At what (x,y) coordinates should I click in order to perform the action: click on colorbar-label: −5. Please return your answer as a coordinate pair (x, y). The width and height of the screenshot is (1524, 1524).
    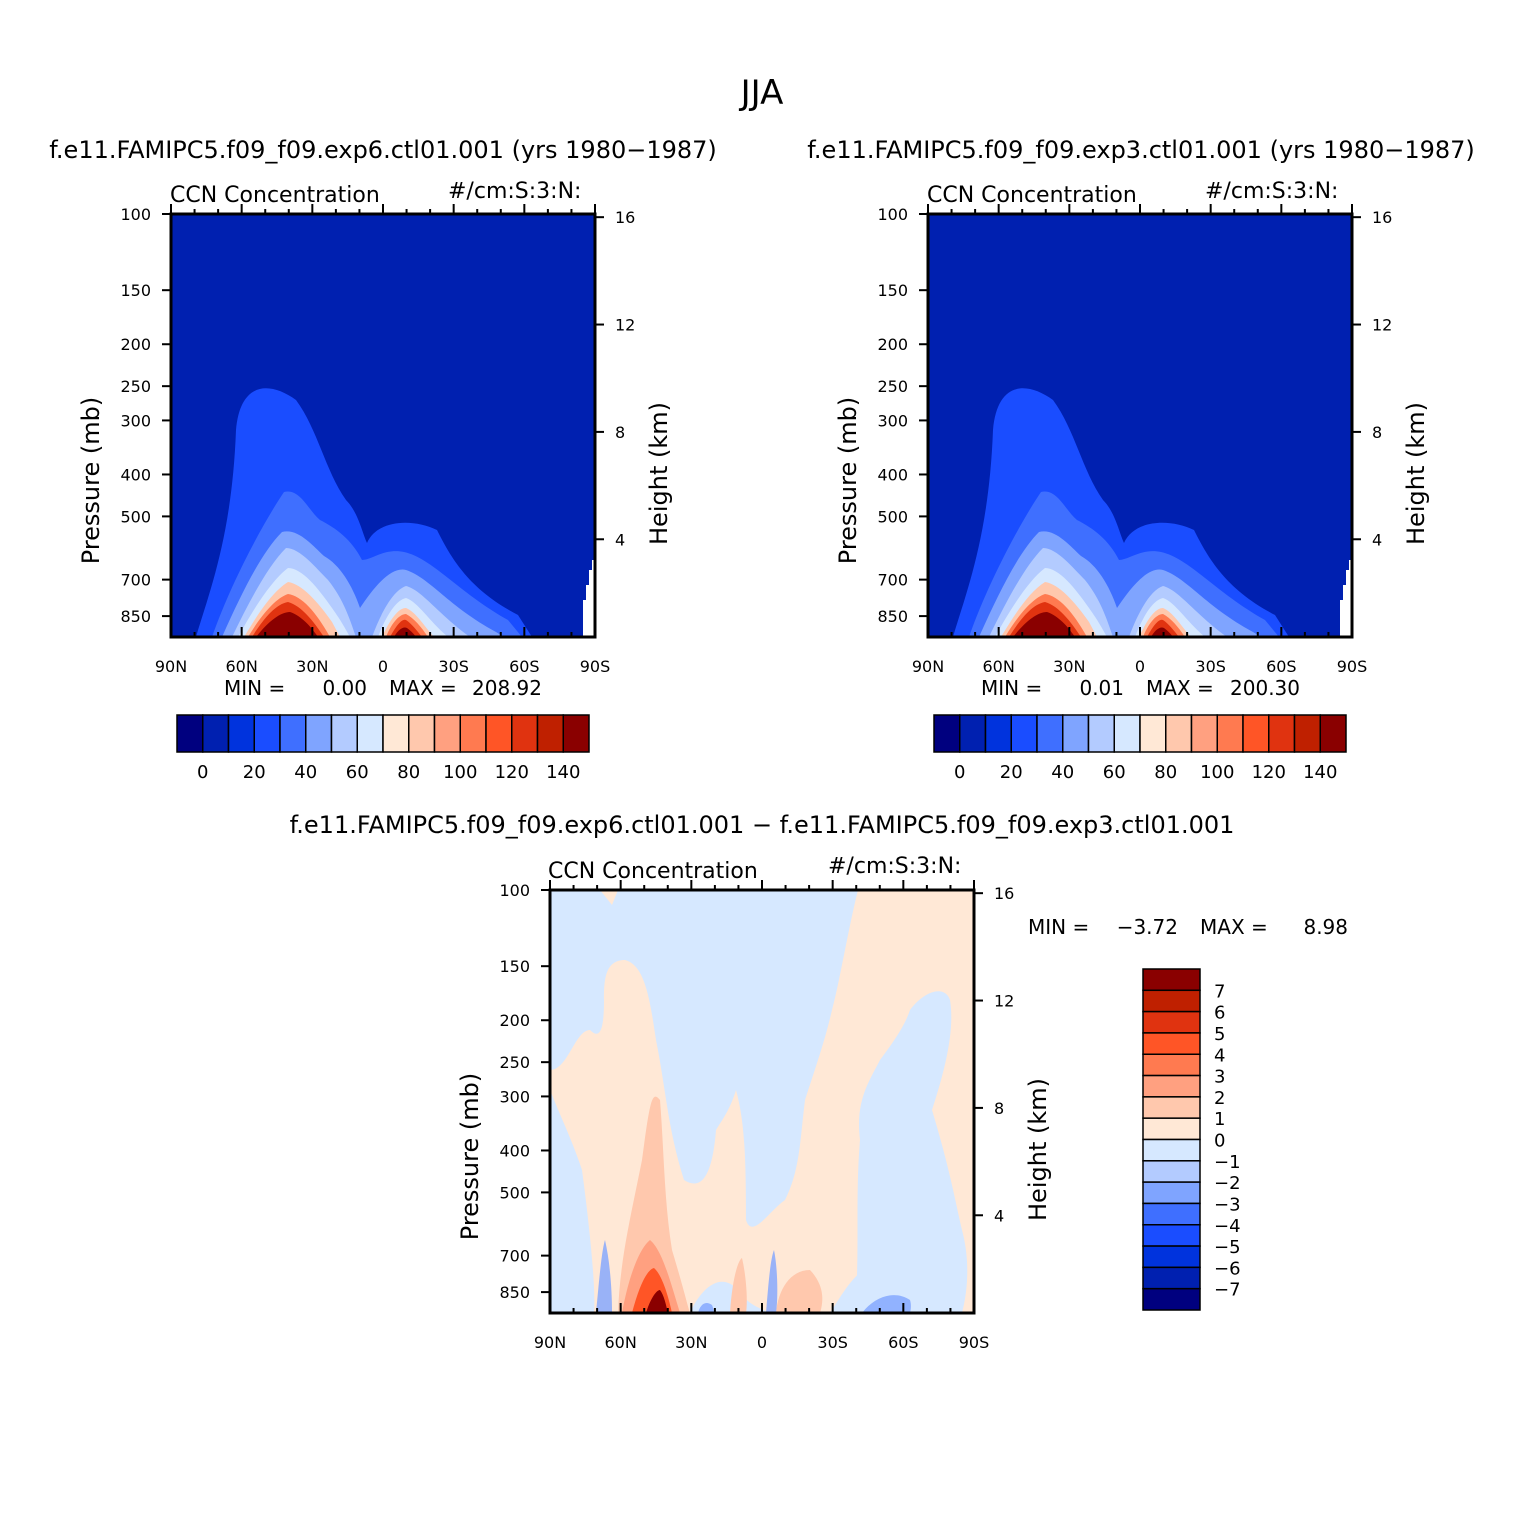
    Looking at the image, I should click on (1227, 1247).